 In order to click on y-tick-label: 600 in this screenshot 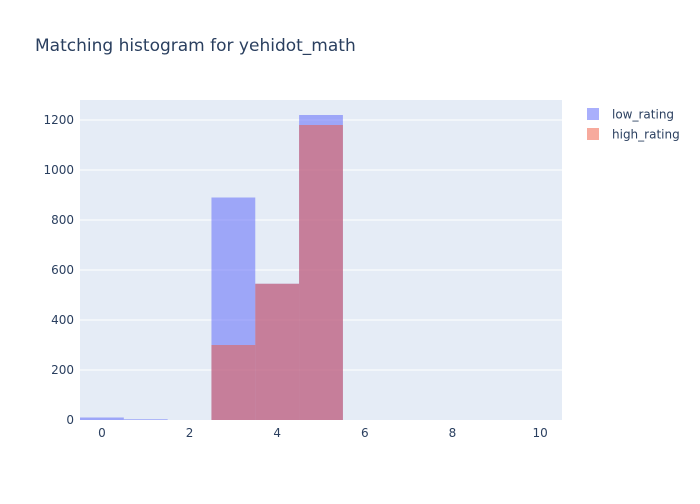, I will do `click(62, 270)`.